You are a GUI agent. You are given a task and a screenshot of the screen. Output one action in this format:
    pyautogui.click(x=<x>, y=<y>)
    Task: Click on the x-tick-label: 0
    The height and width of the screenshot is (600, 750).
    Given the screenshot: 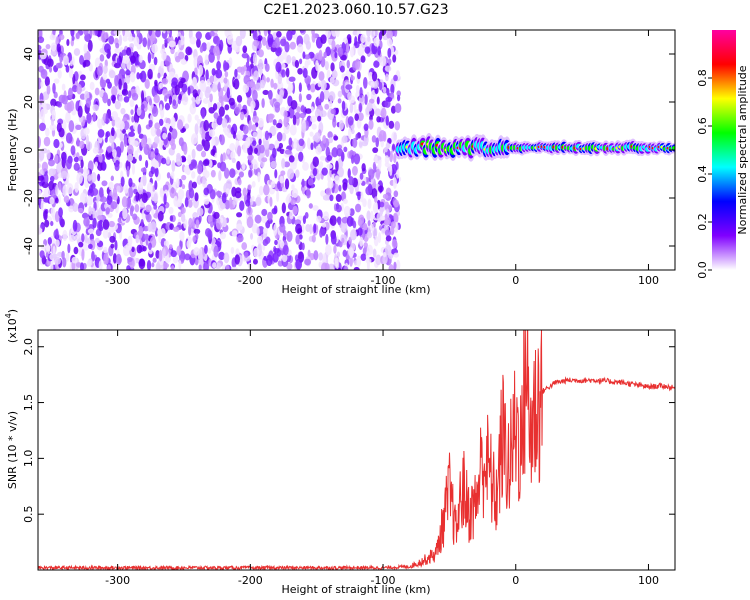 What is the action you would take?
    pyautogui.click(x=515, y=580)
    